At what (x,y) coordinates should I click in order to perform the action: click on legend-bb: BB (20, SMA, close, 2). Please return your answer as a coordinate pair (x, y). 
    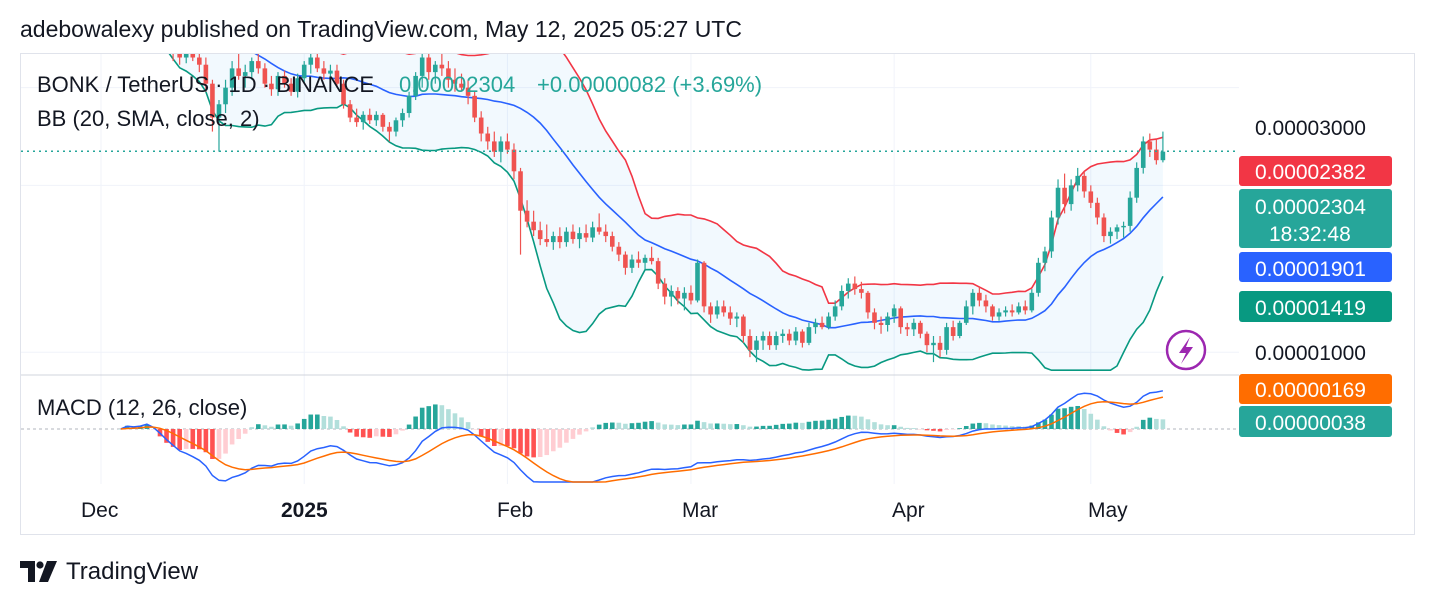
    Looking at the image, I should click on (148, 118).